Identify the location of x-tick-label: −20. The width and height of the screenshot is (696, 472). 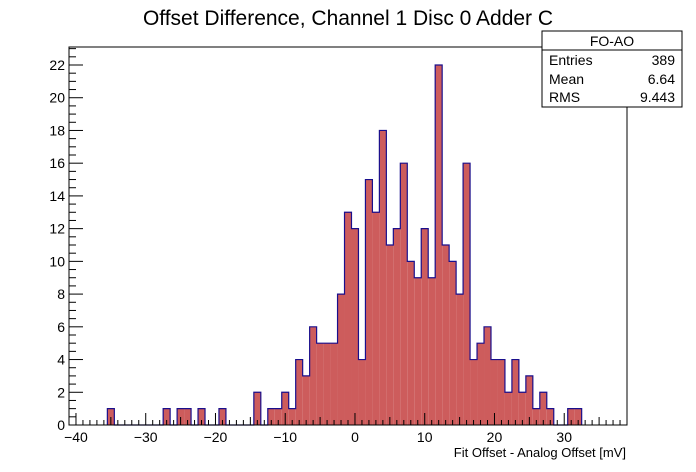
(216, 437).